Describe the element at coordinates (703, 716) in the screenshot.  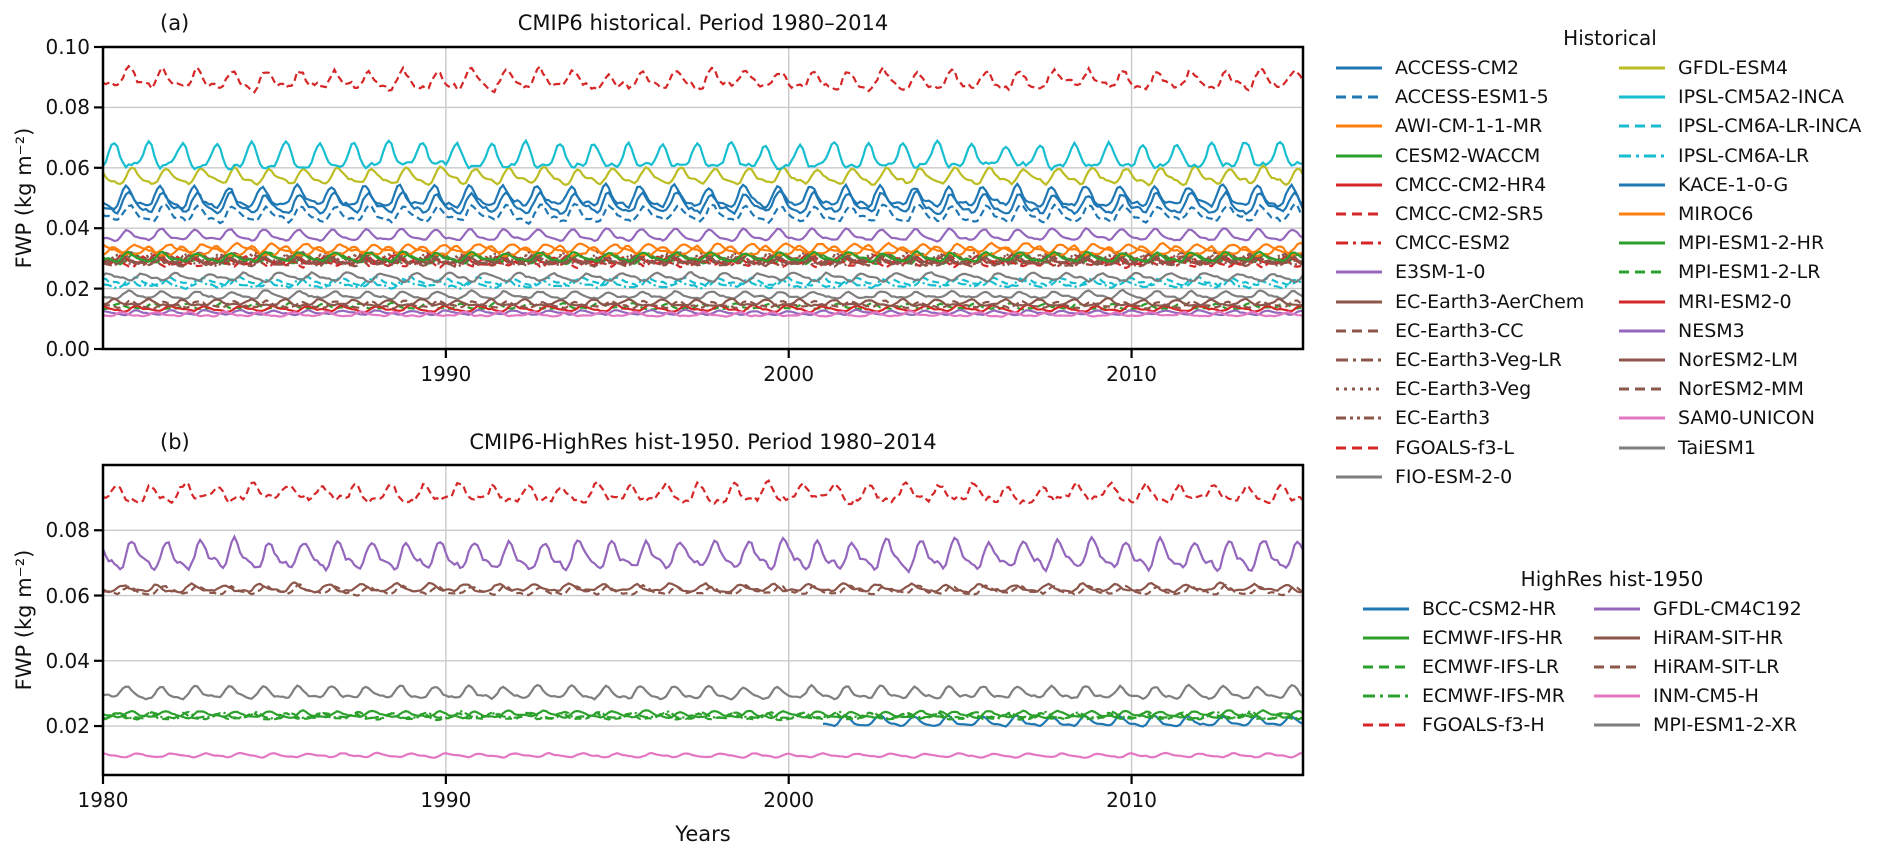
I see `series-line-ecmwf-ifs-lr` at that location.